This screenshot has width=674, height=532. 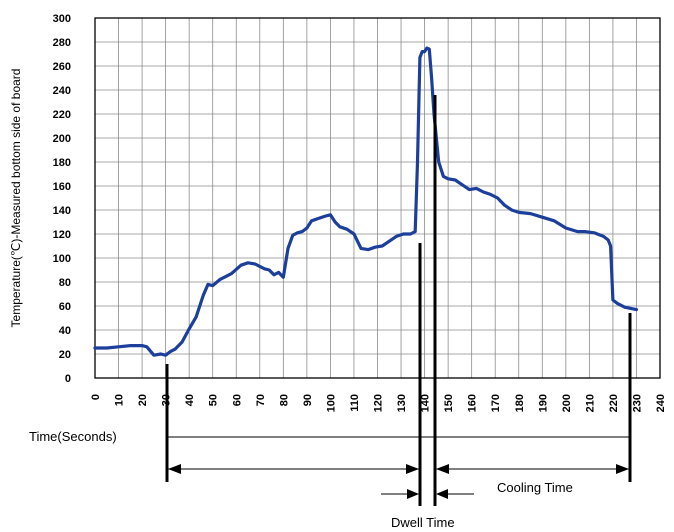 I want to click on y-tick-label: 220, so click(x=62, y=115).